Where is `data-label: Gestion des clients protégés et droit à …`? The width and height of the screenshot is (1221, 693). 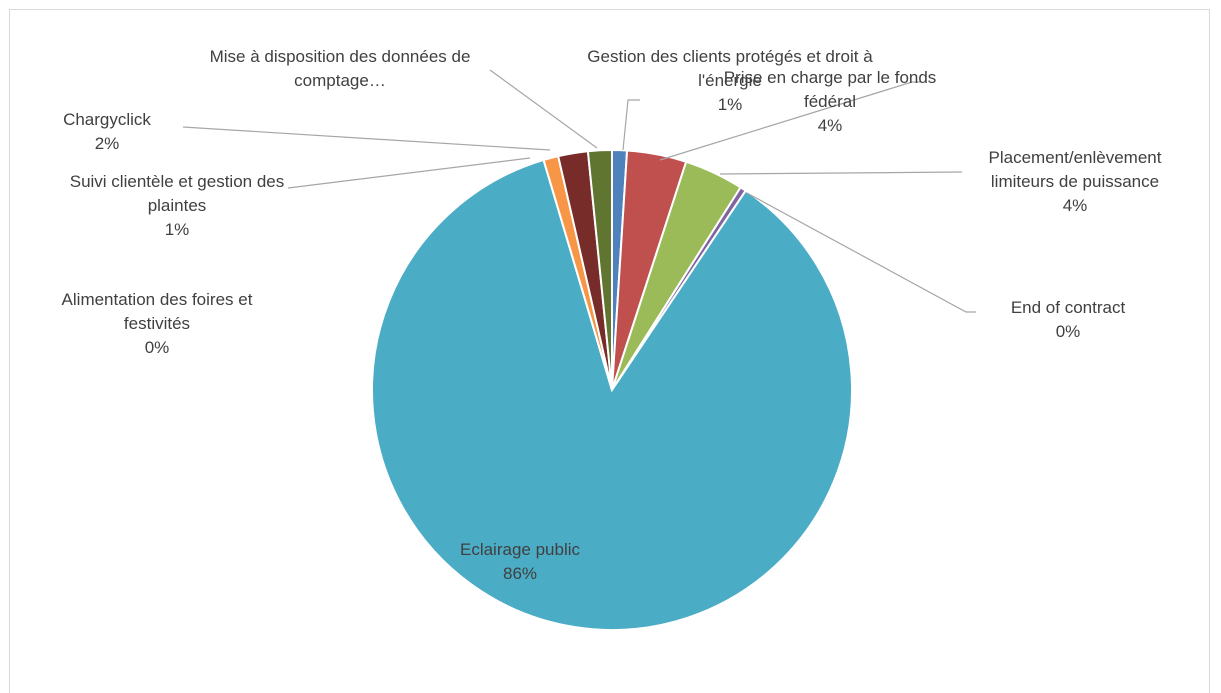 data-label: Gestion des clients protégés et droit à … is located at coordinates (730, 81).